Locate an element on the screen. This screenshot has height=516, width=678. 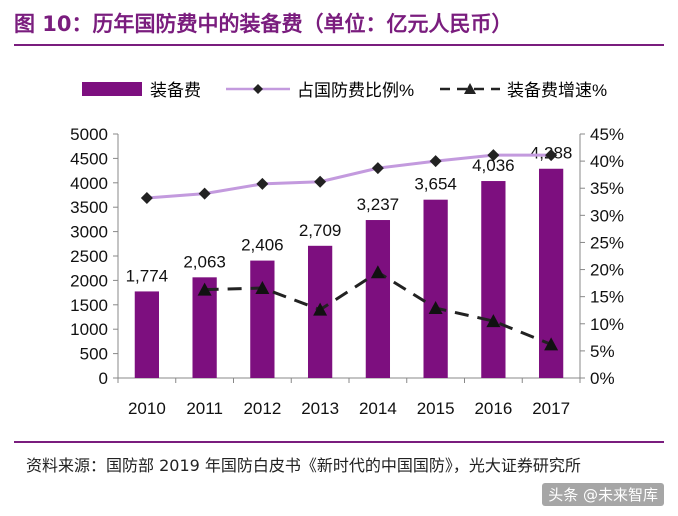
legend-growth-label: 装备费增速% is located at coordinates (557, 90).